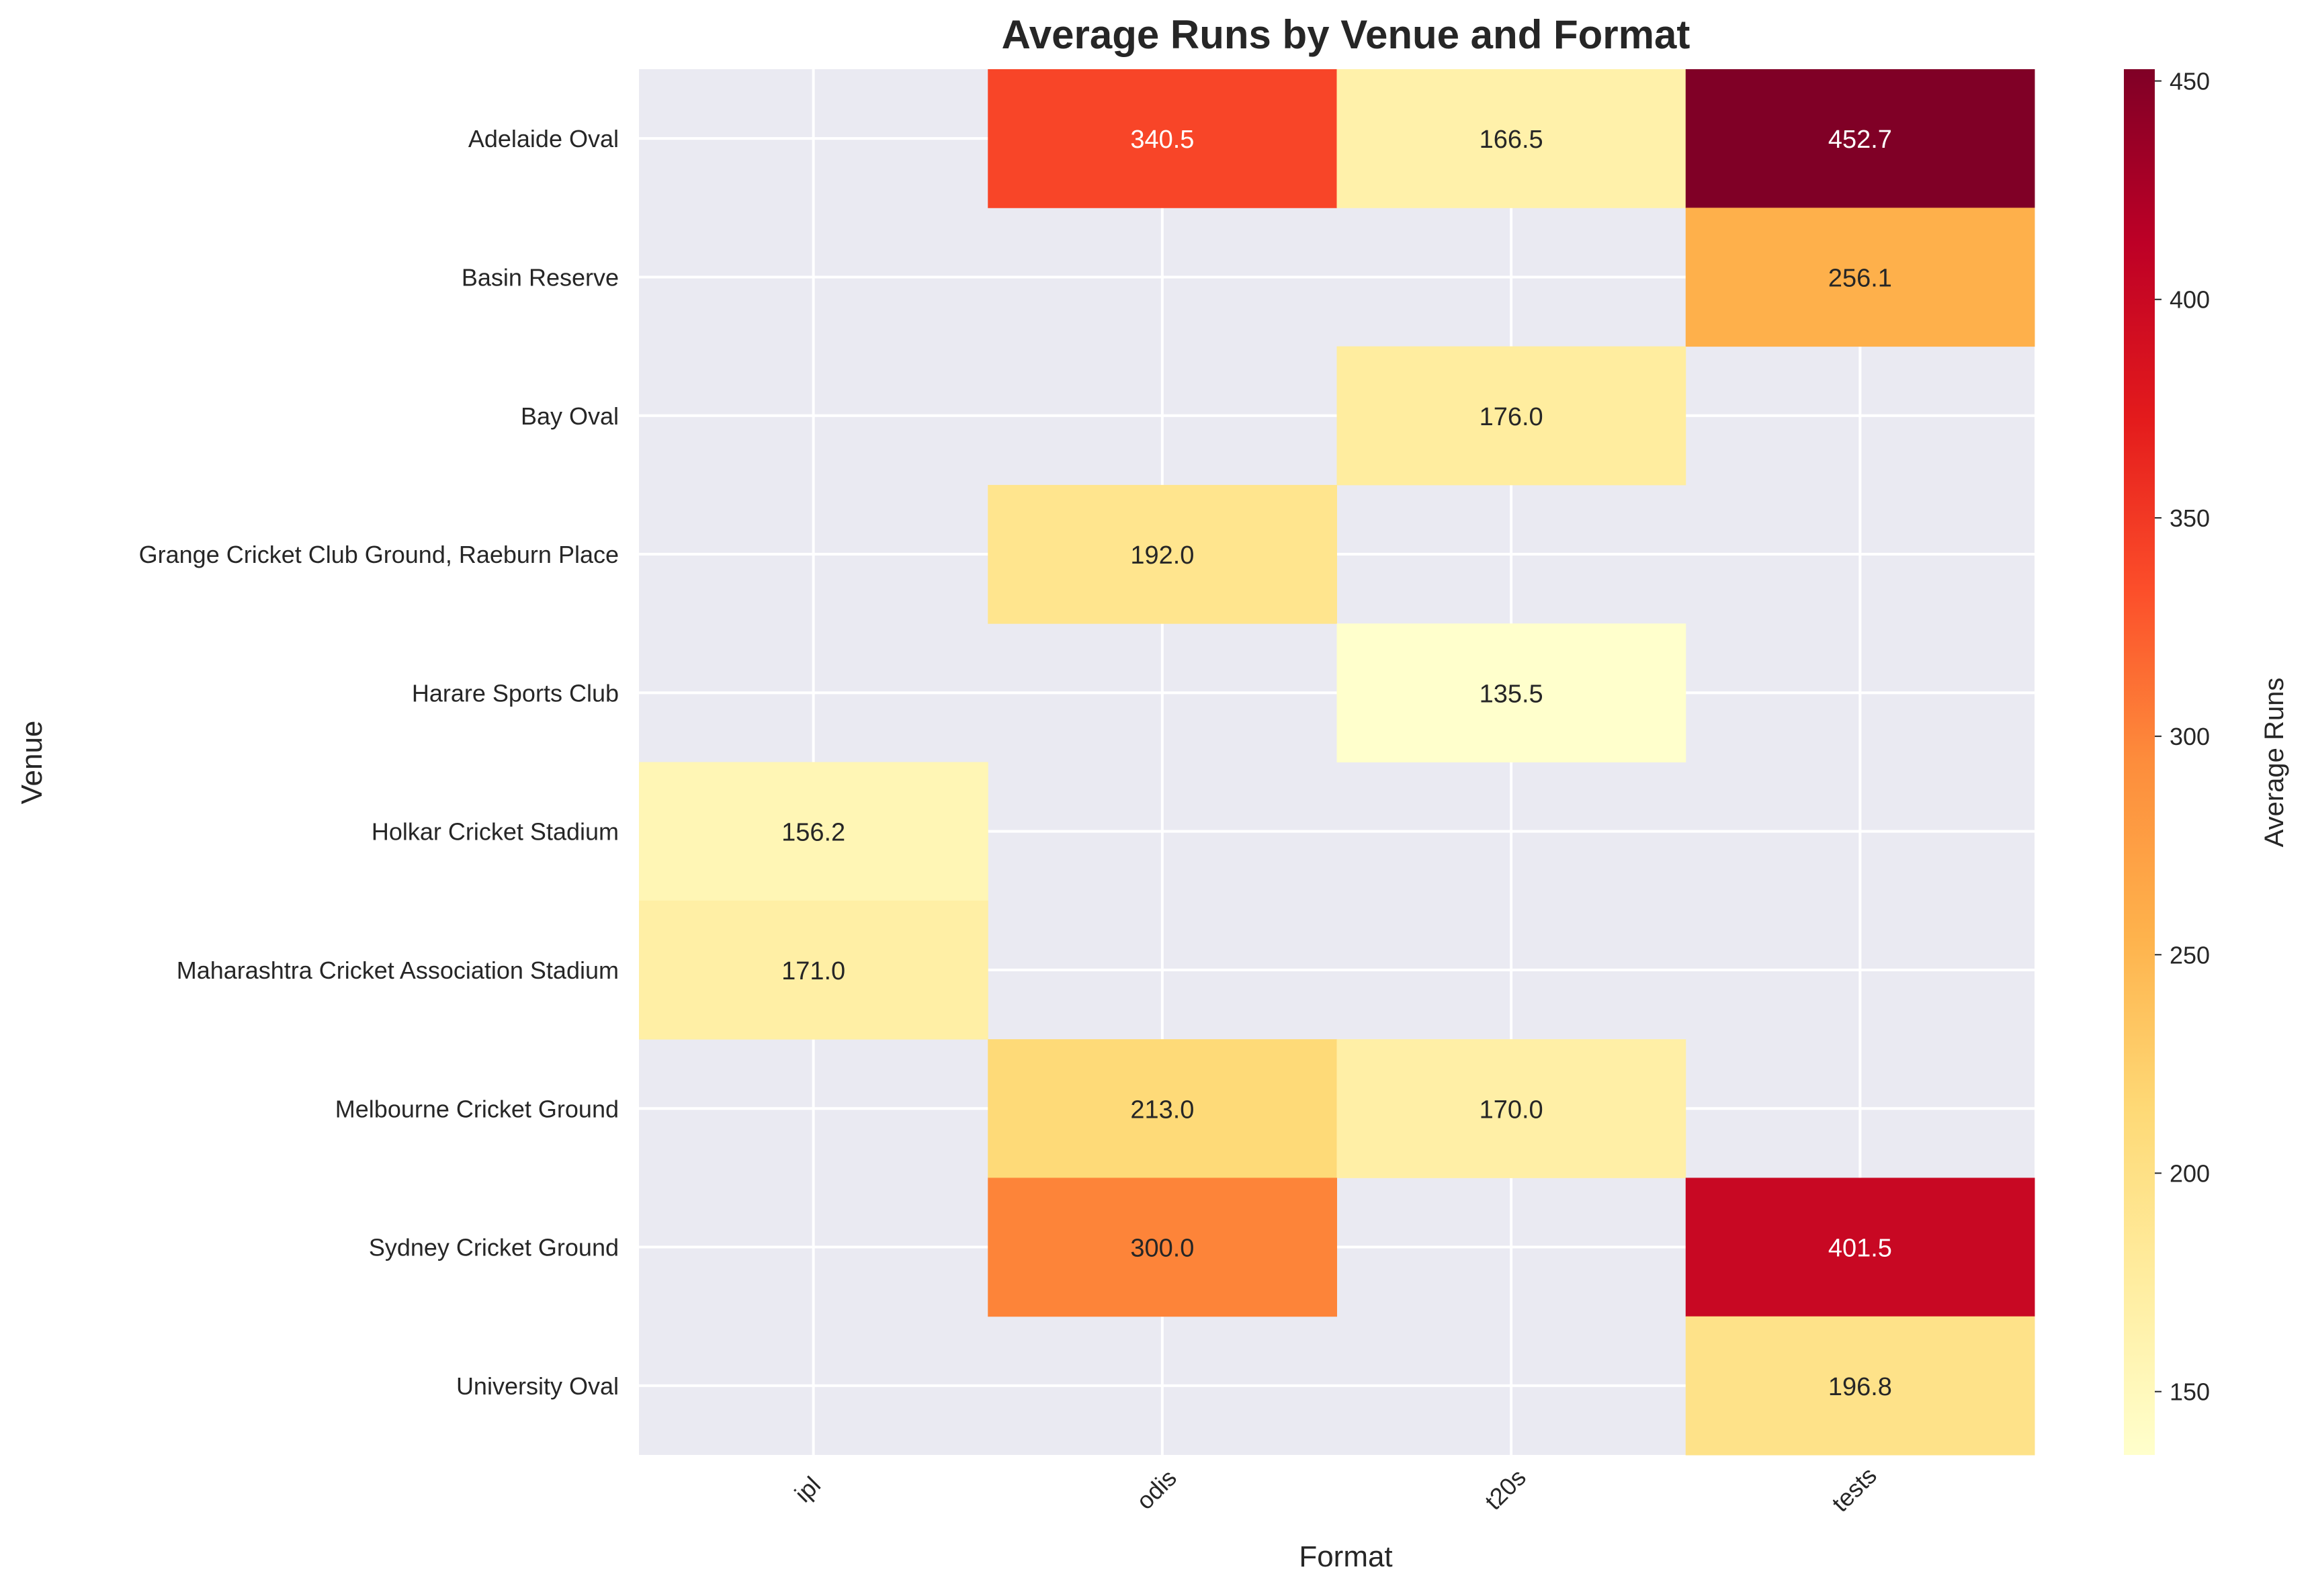  I want to click on colorbar: 150 200 250 300 350 400 450, so click(2167, 761).